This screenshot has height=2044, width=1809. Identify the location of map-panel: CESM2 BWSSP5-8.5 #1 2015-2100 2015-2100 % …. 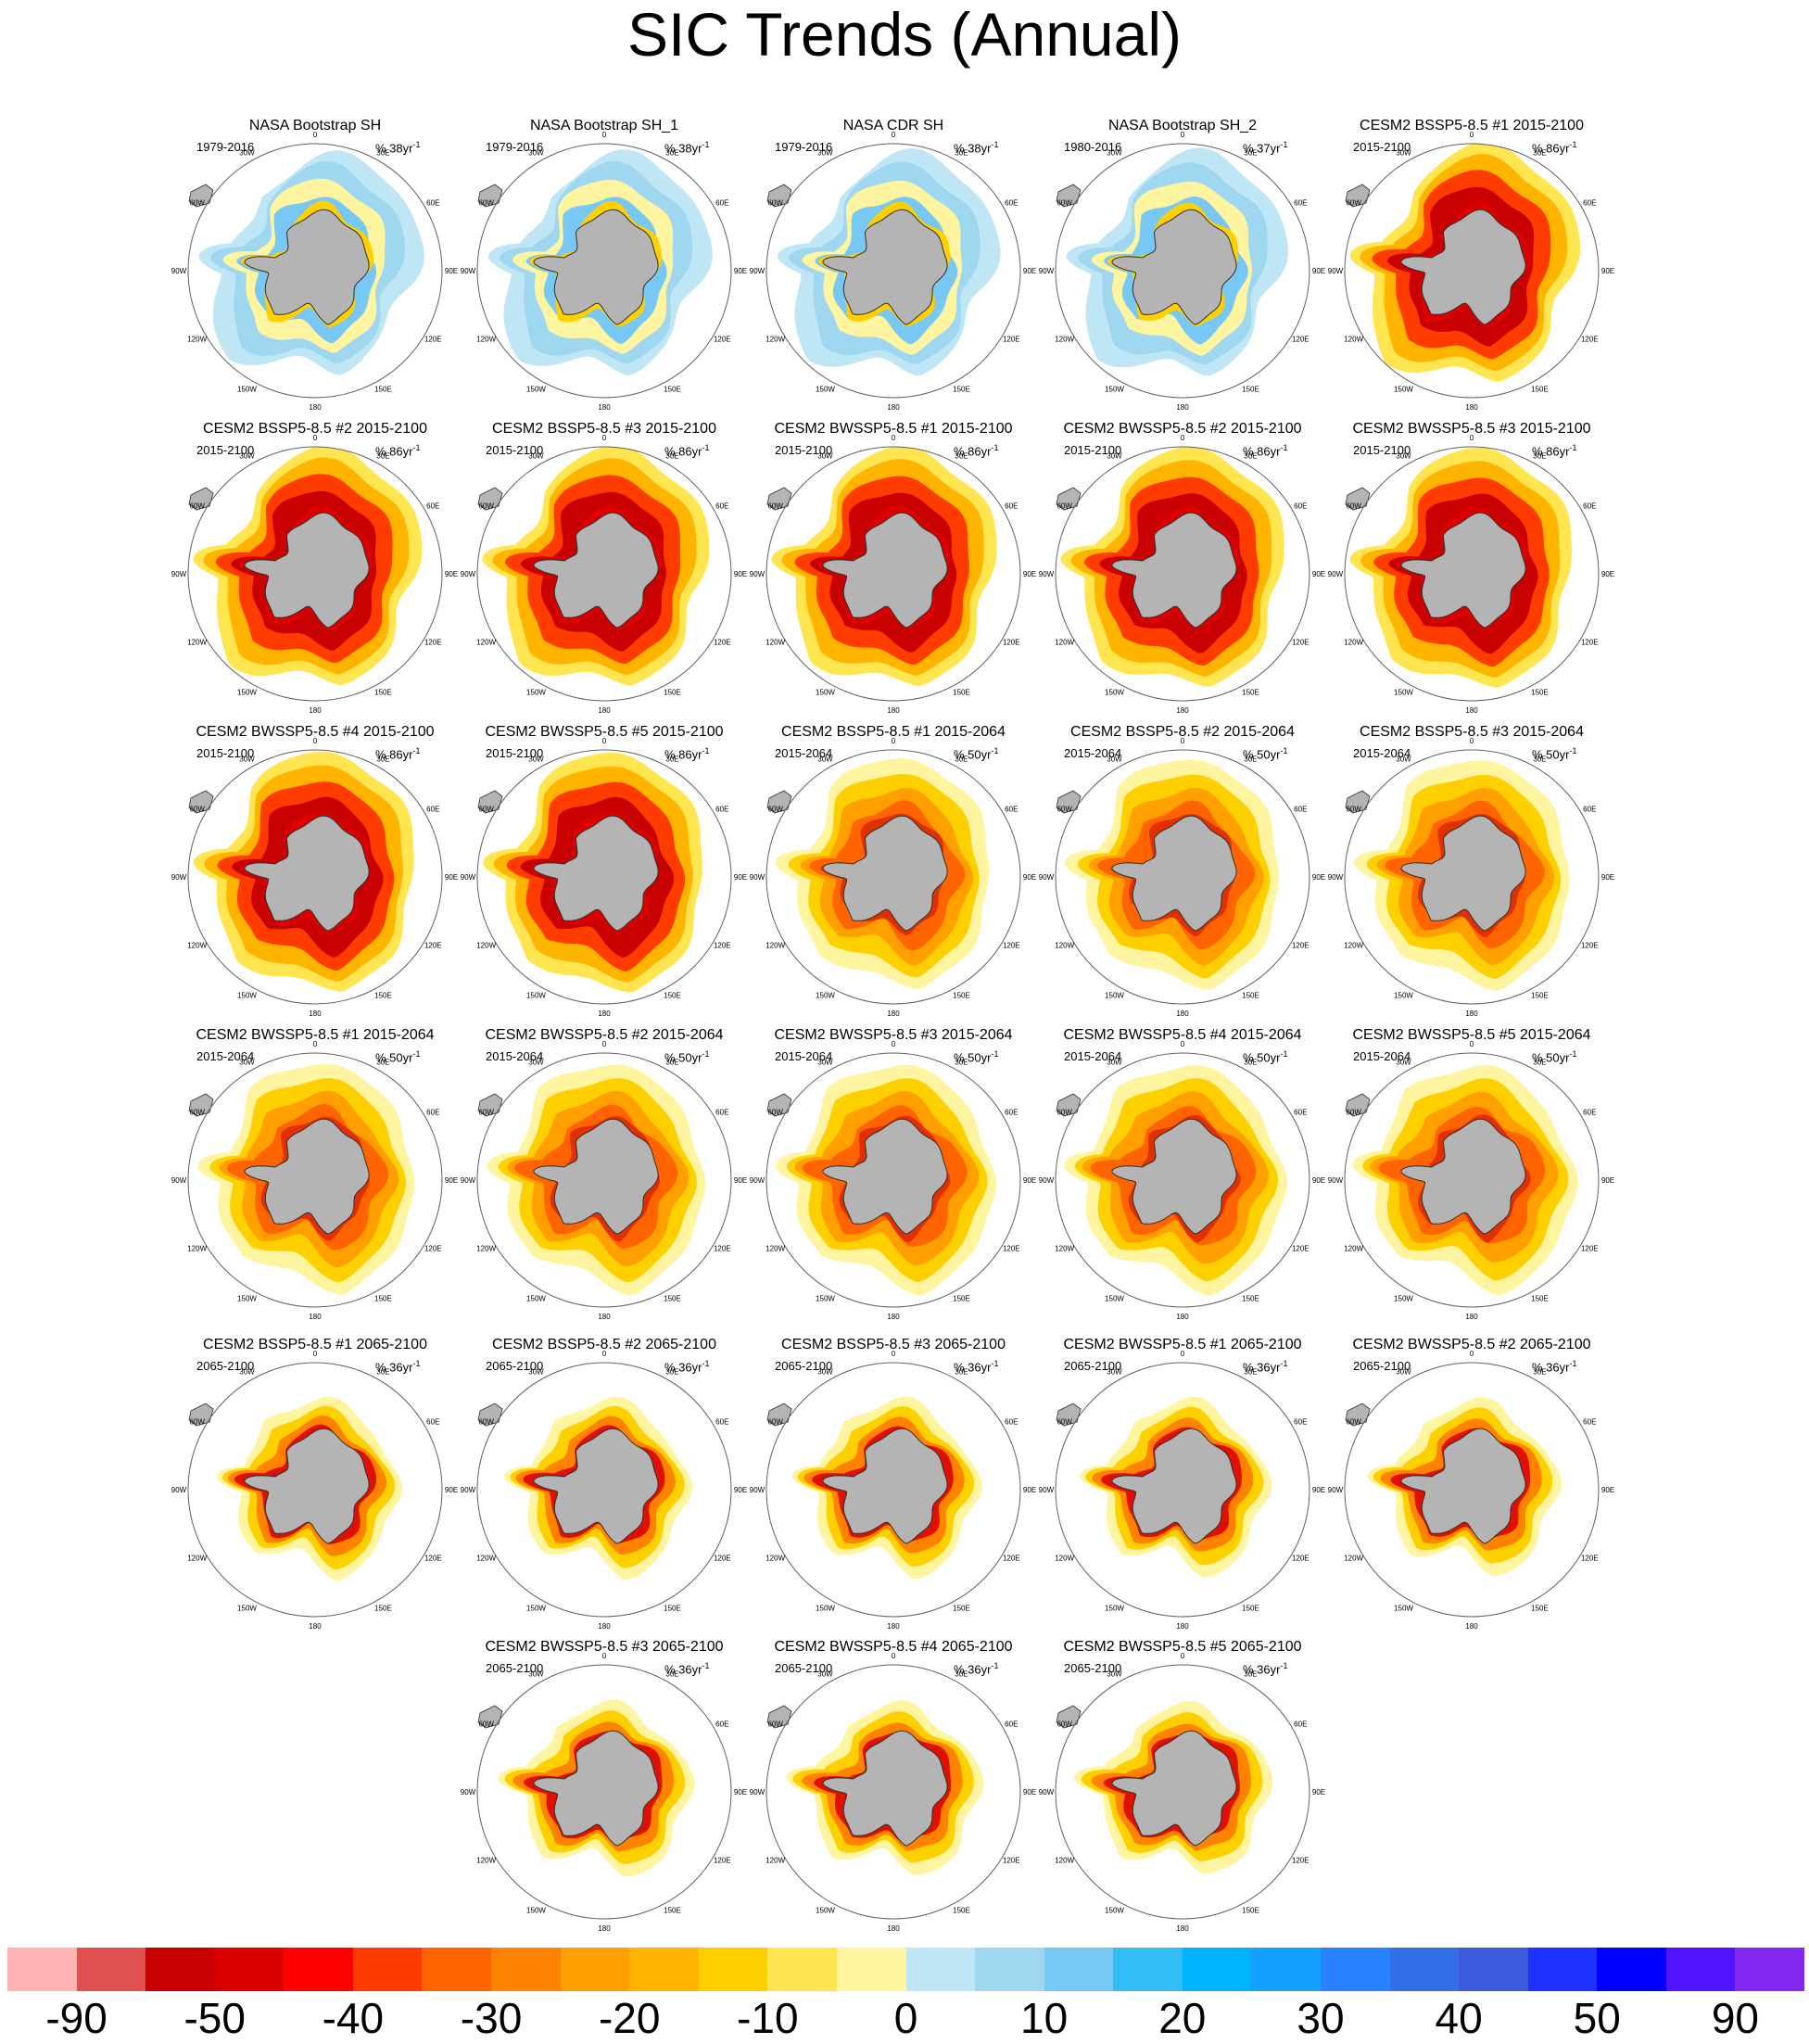
(893, 568).